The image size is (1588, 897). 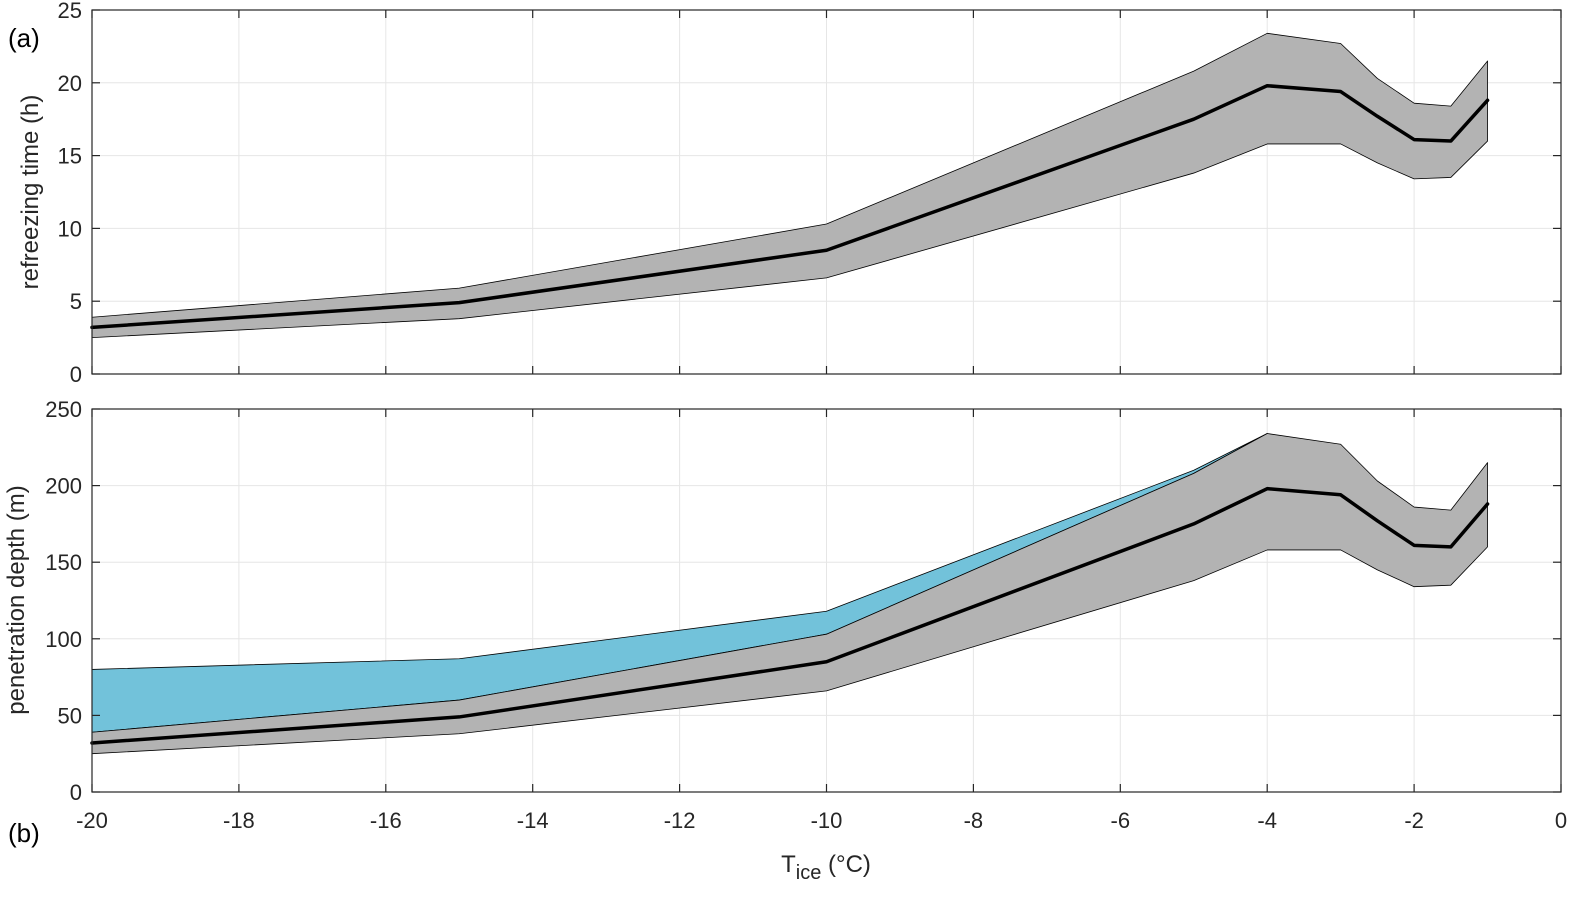 What do you see at coordinates (70, 156) in the screenshot?
I see `panel-a-y-tick-label-3: 15` at bounding box center [70, 156].